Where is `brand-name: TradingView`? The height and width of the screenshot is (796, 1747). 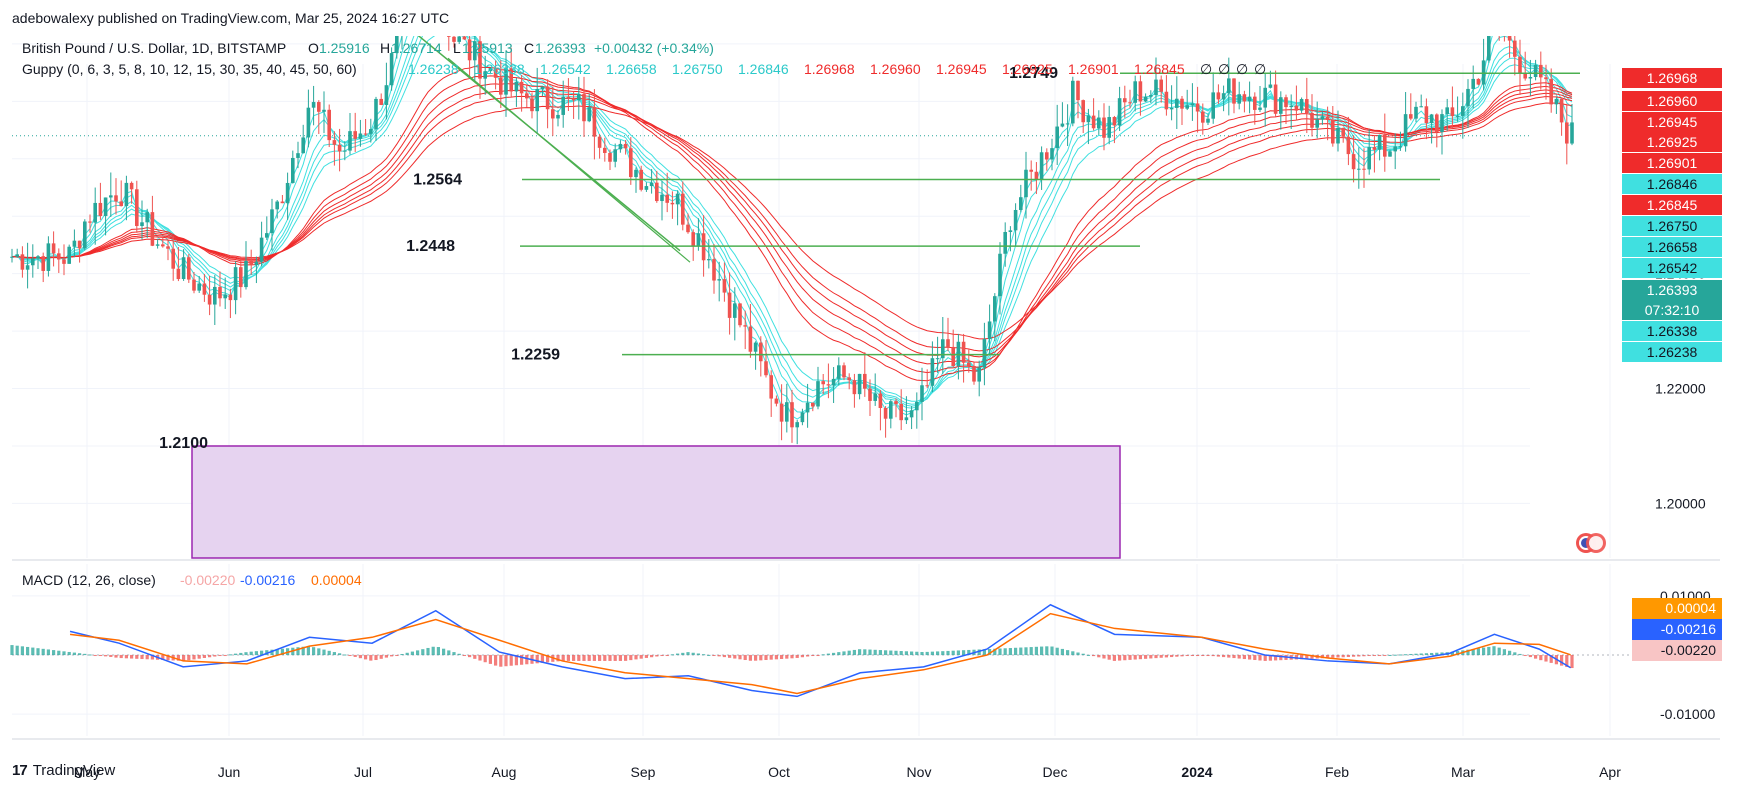
brand-name: TradingView is located at coordinates (74, 770).